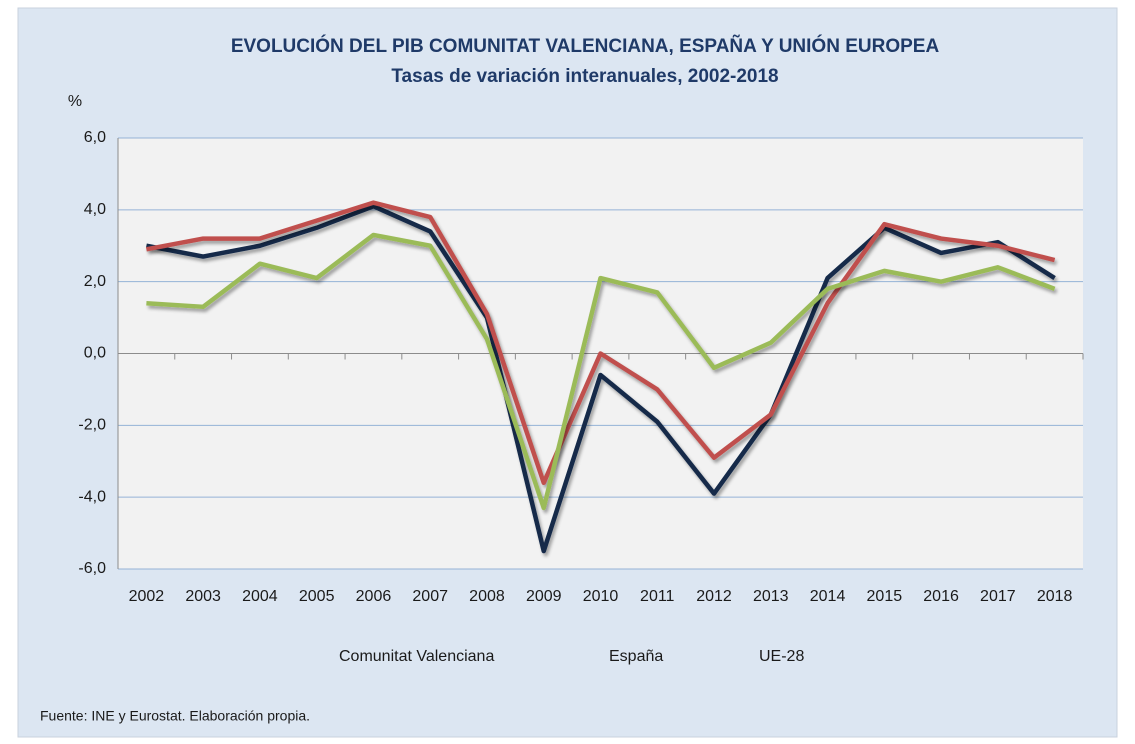 The width and height of the screenshot is (1135, 744). I want to click on legend: Comunitat Valenciana España UE-28, so click(543, 656).